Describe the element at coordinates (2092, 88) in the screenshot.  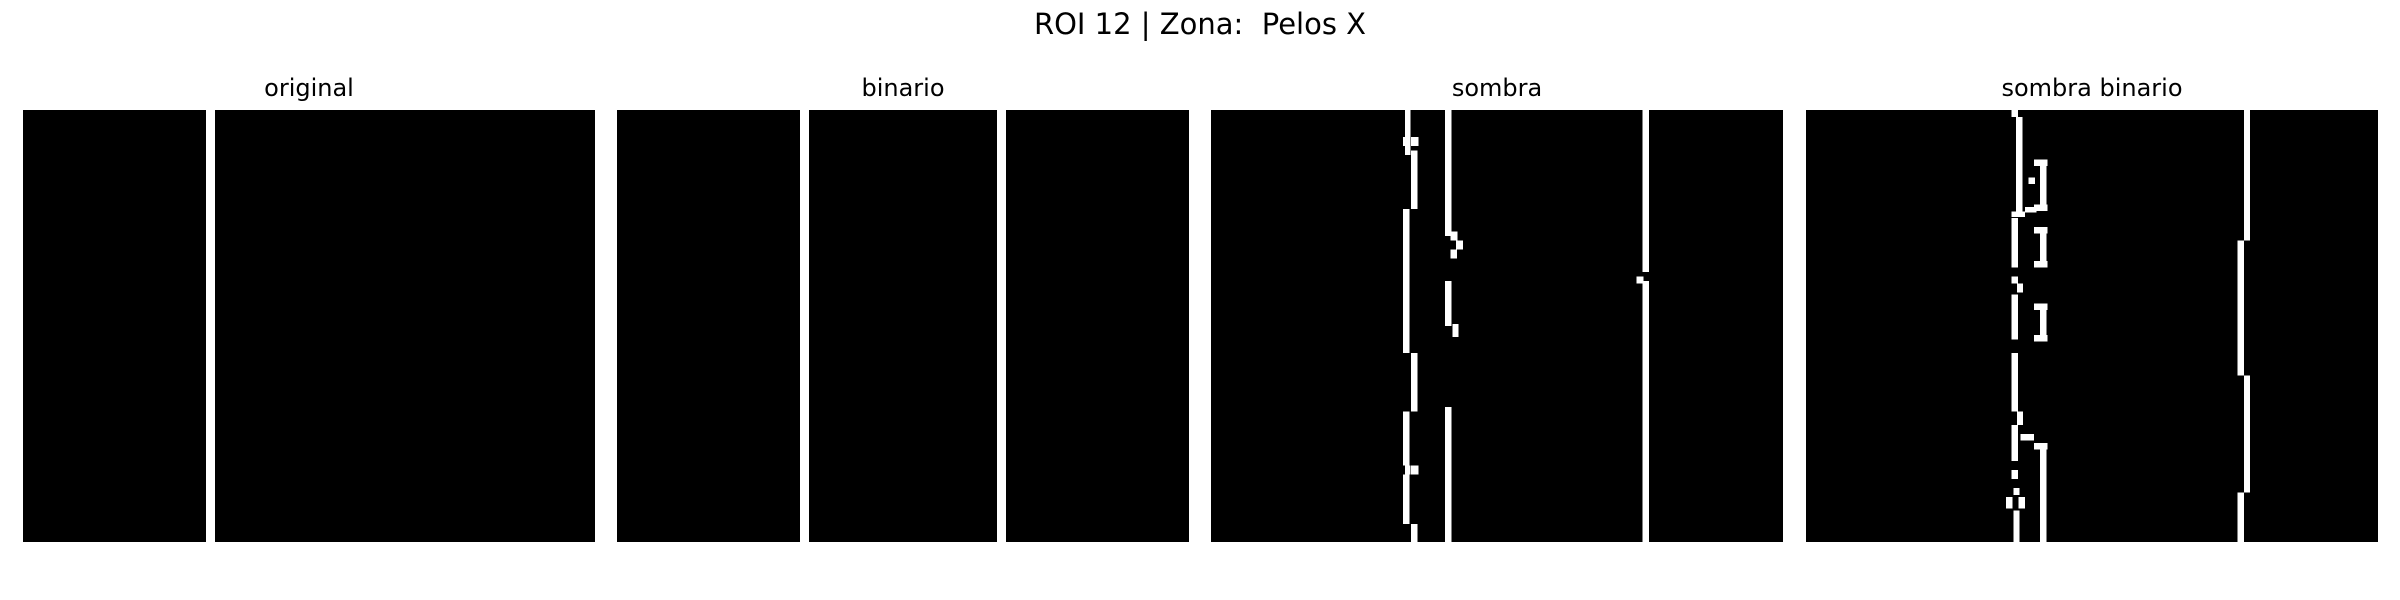
I see `panel-title-sombra-binario: sombra binario` at that location.